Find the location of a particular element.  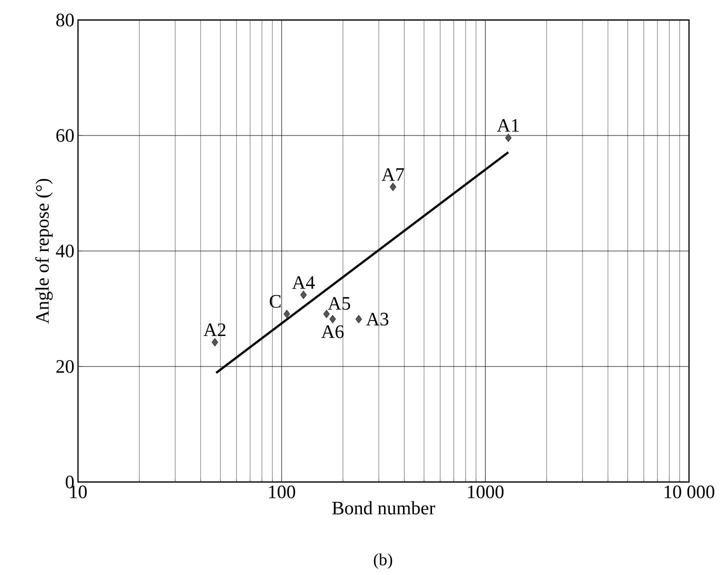

x-tick-label: 1000 is located at coordinates (486, 492).